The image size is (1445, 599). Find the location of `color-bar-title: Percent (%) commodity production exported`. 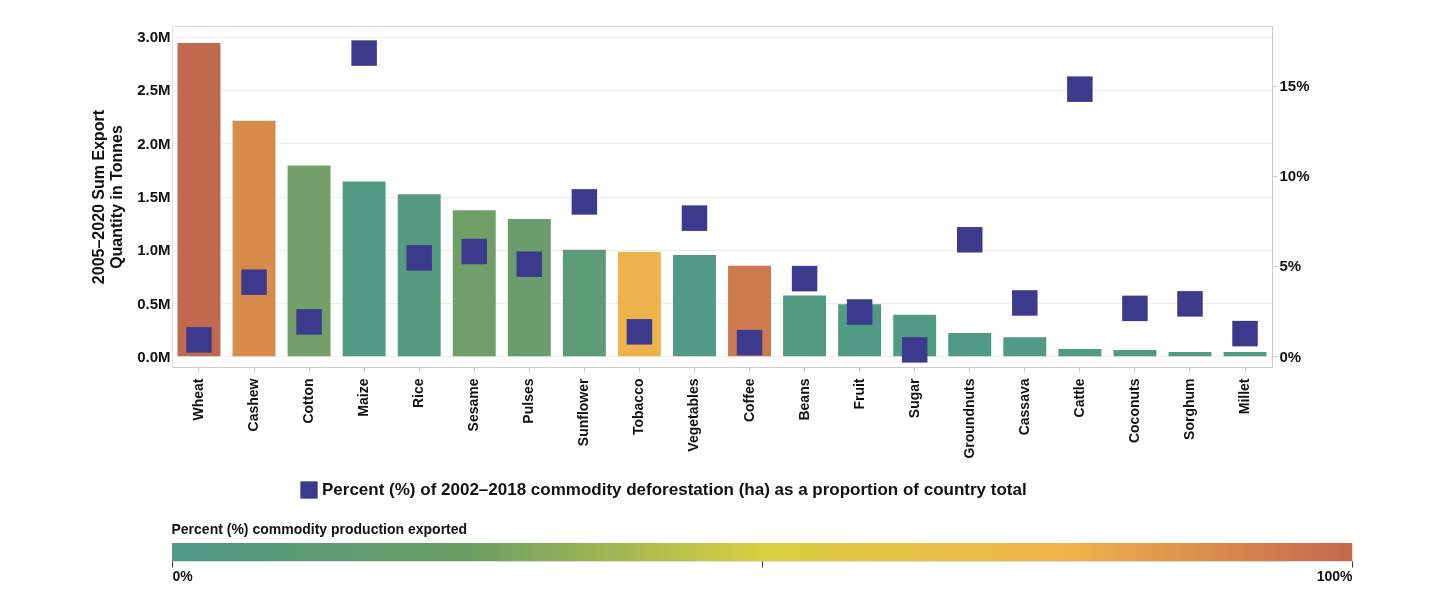

color-bar-title: Percent (%) commodity production exported is located at coordinates (319, 529).